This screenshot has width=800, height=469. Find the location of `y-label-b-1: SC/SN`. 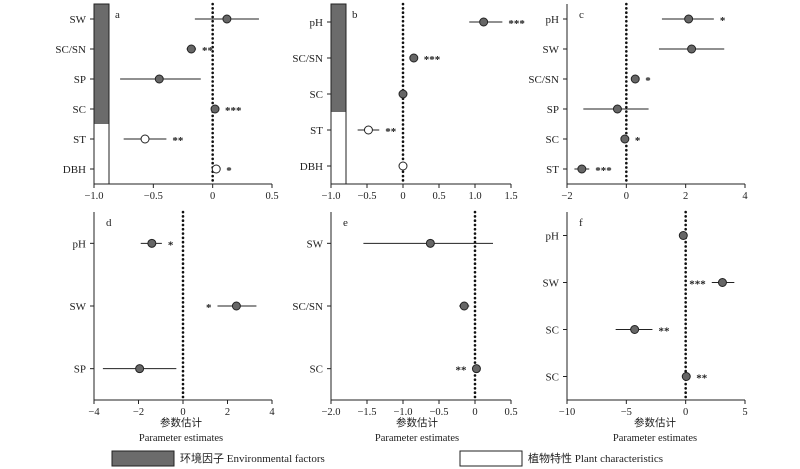

y-label-b-1: SC/SN is located at coordinates (307, 59).